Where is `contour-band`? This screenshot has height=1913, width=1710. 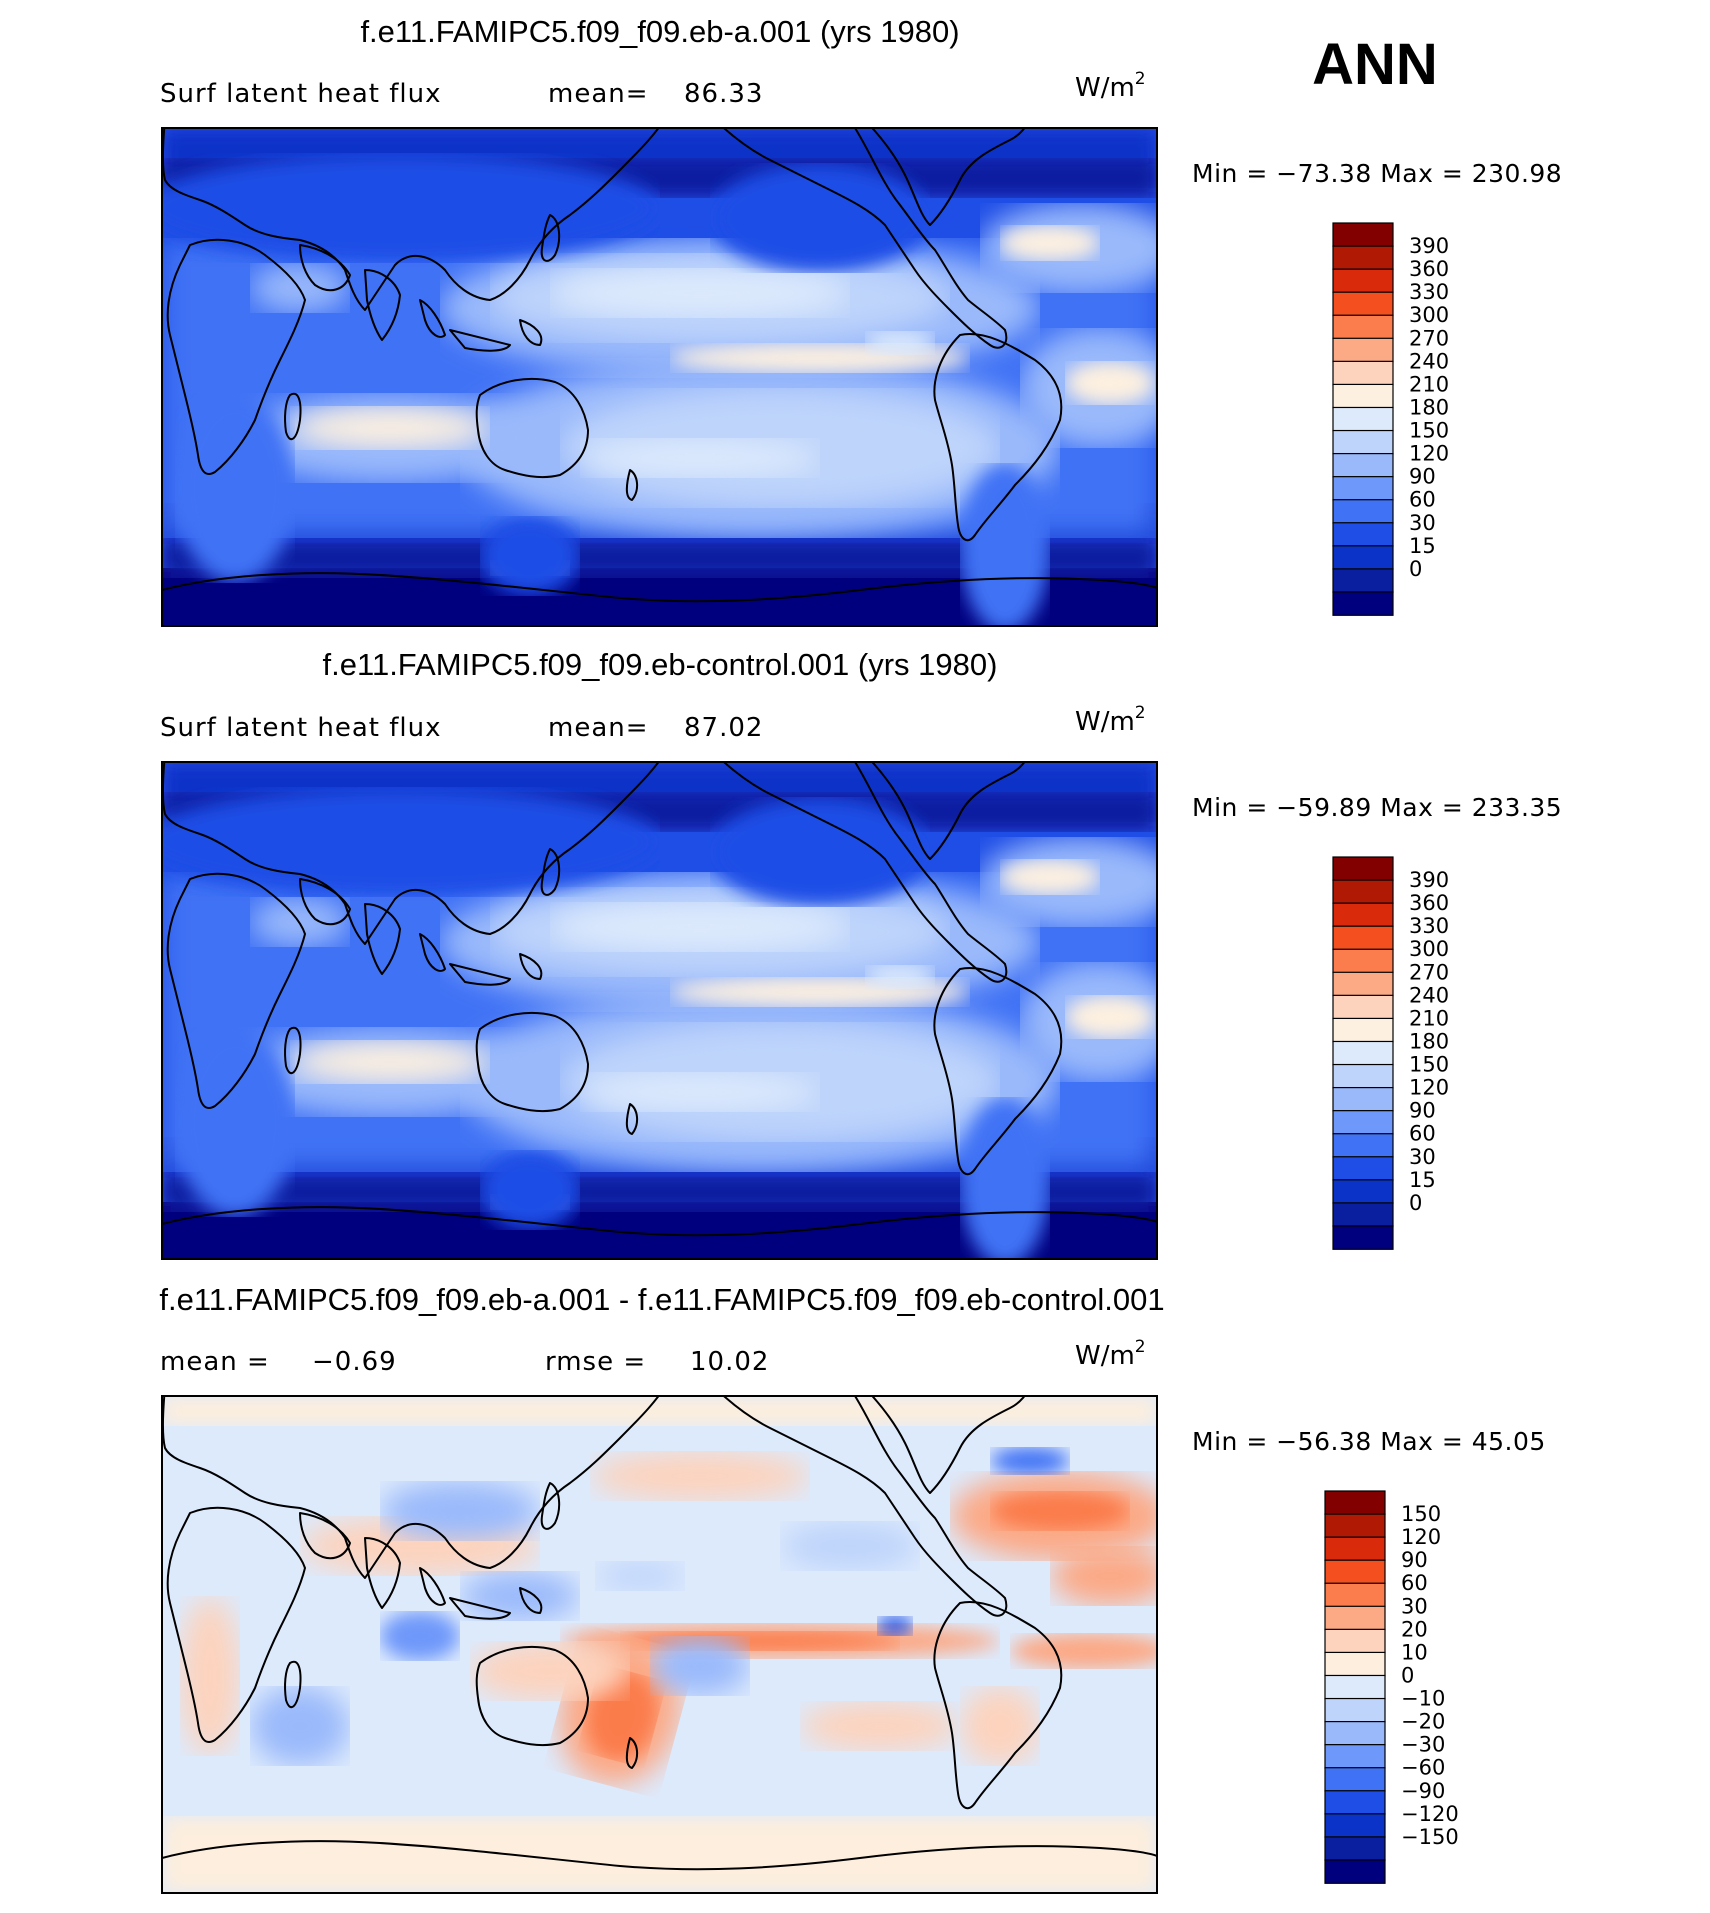 contour-band is located at coordinates (659, 1854).